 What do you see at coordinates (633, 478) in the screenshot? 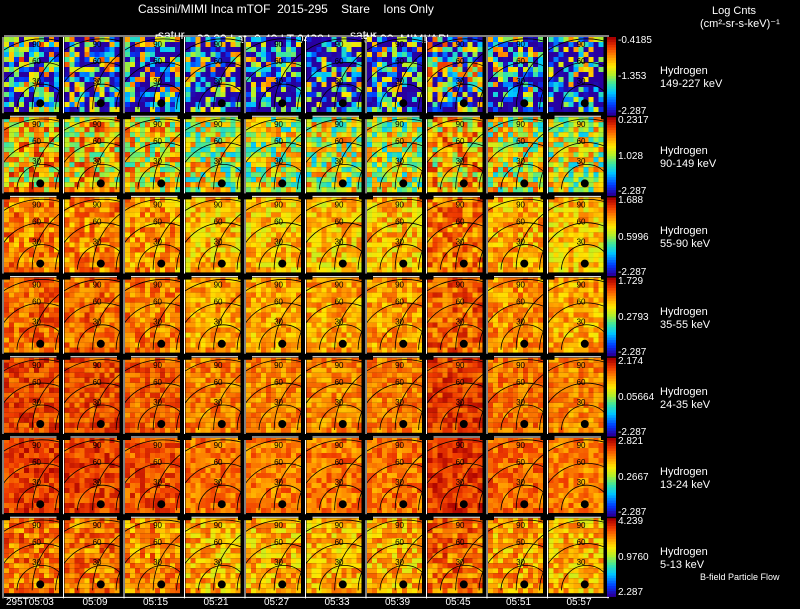
I see `colorbar-mid-label: 0.2667` at bounding box center [633, 478].